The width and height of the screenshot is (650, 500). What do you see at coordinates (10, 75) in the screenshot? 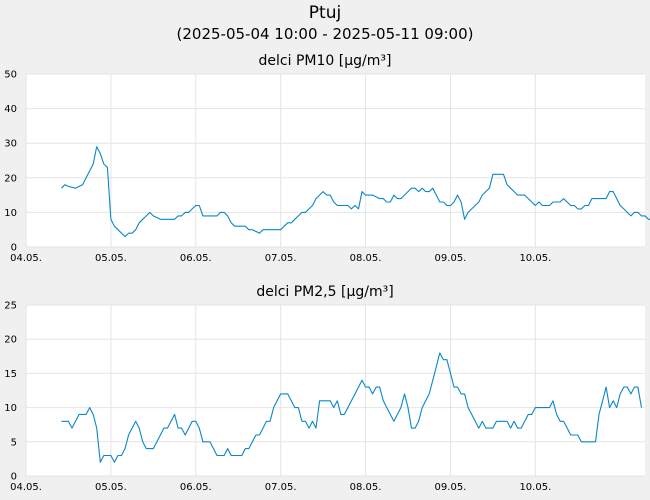
I see `y-tick-label: 50` at bounding box center [10, 75].